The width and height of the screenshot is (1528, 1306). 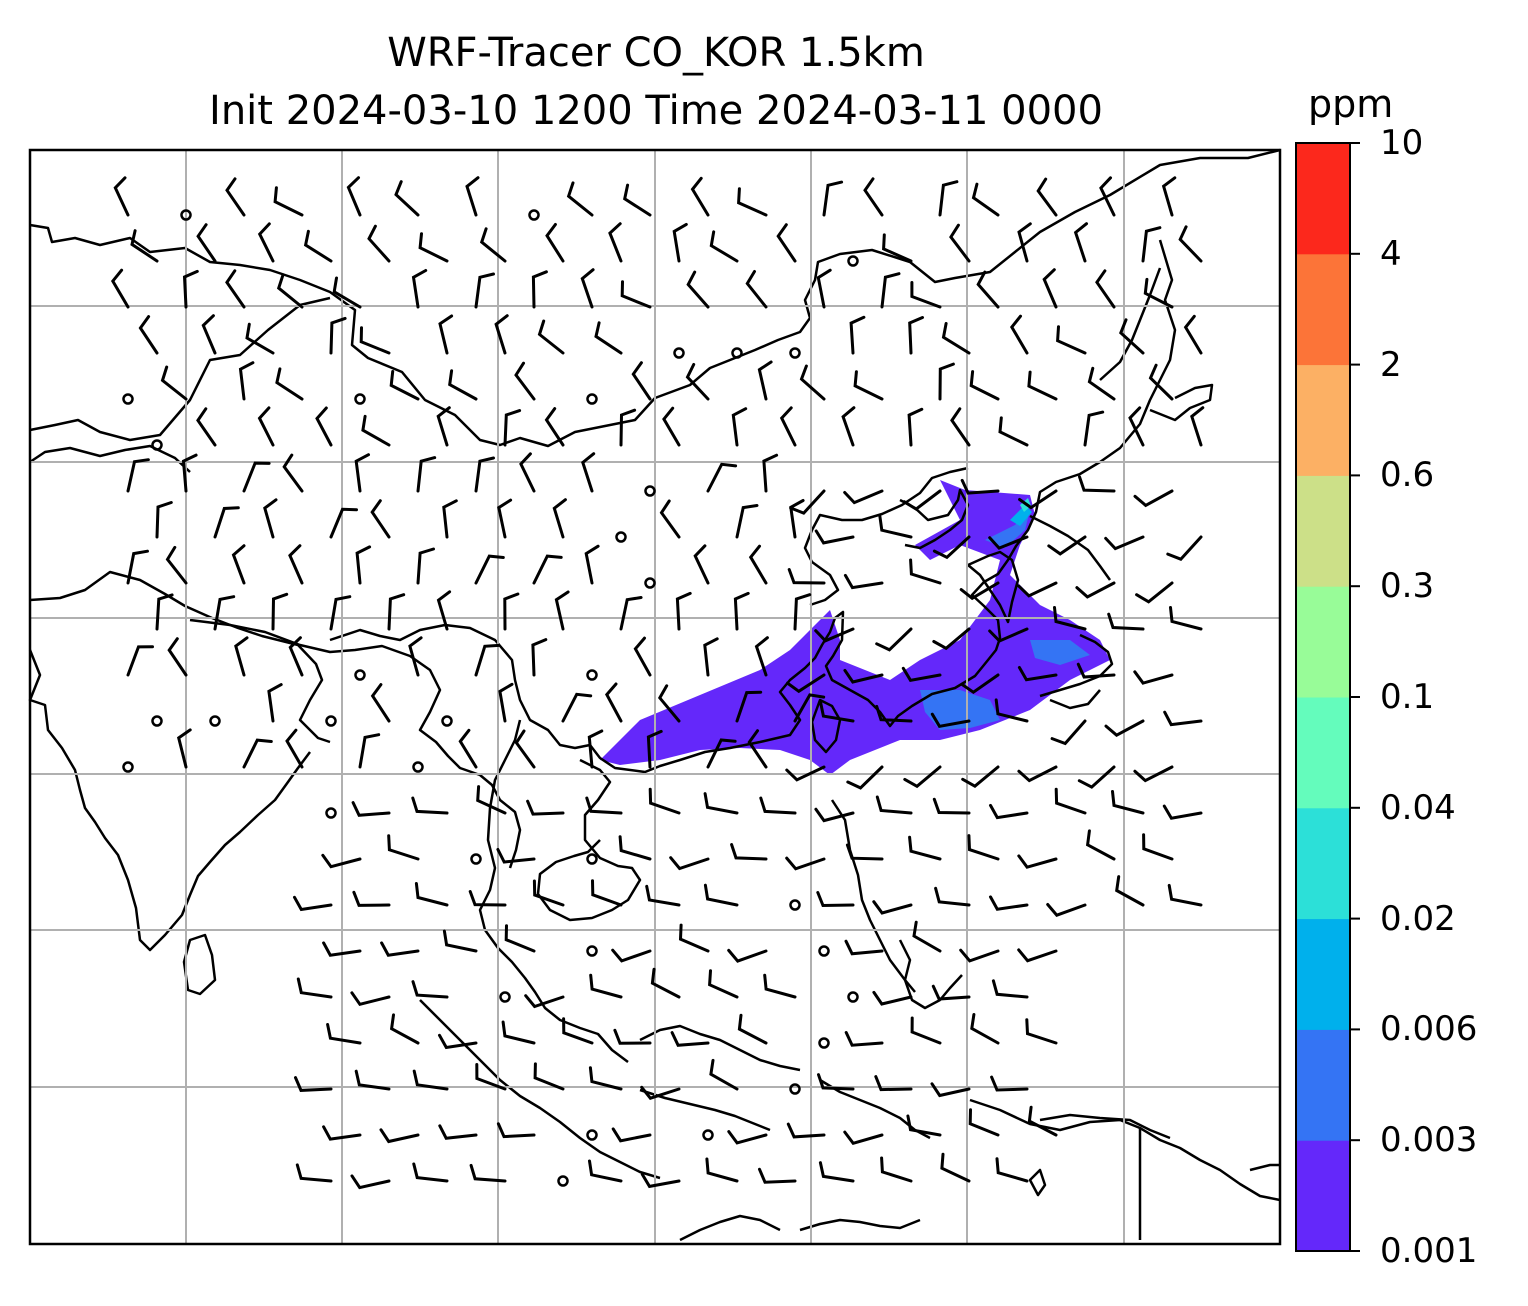 What do you see at coordinates (1391, 364) in the screenshot?
I see `colorbar-tick-label: 2` at bounding box center [1391, 364].